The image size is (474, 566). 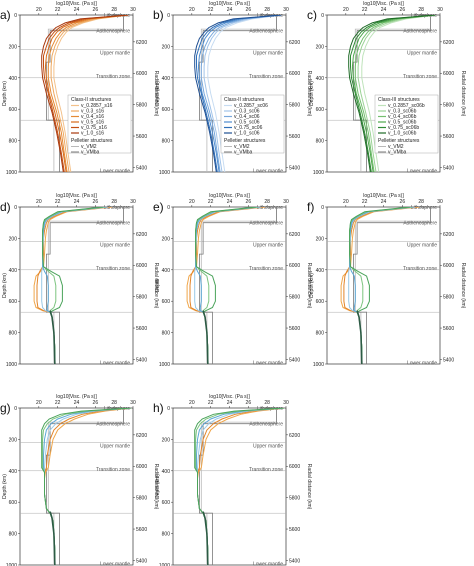 What do you see at coordinates (5, 15) in the screenshot?
I see `panel-label: a)` at bounding box center [5, 15].